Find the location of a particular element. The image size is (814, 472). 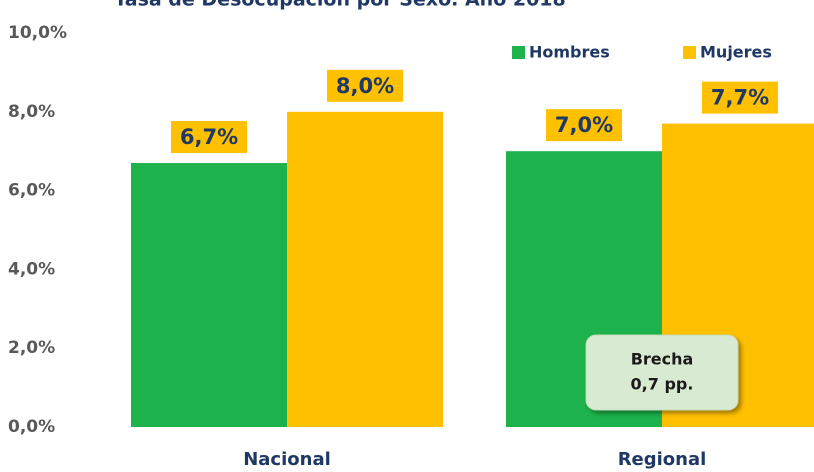

annotation-text: Brecha is located at coordinates (662, 359).